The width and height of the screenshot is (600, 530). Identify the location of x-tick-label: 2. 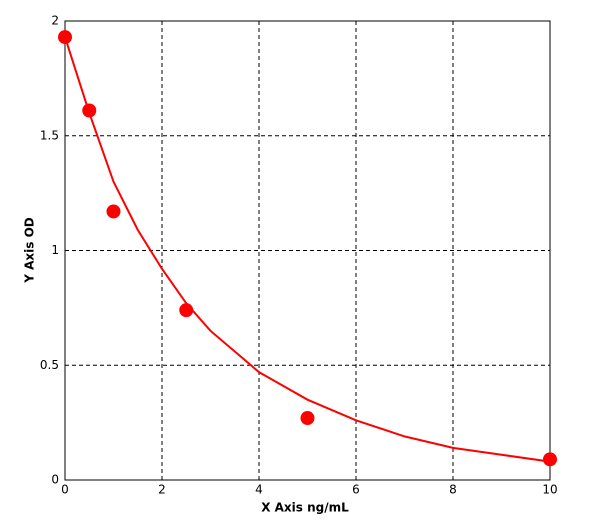
(162, 490).